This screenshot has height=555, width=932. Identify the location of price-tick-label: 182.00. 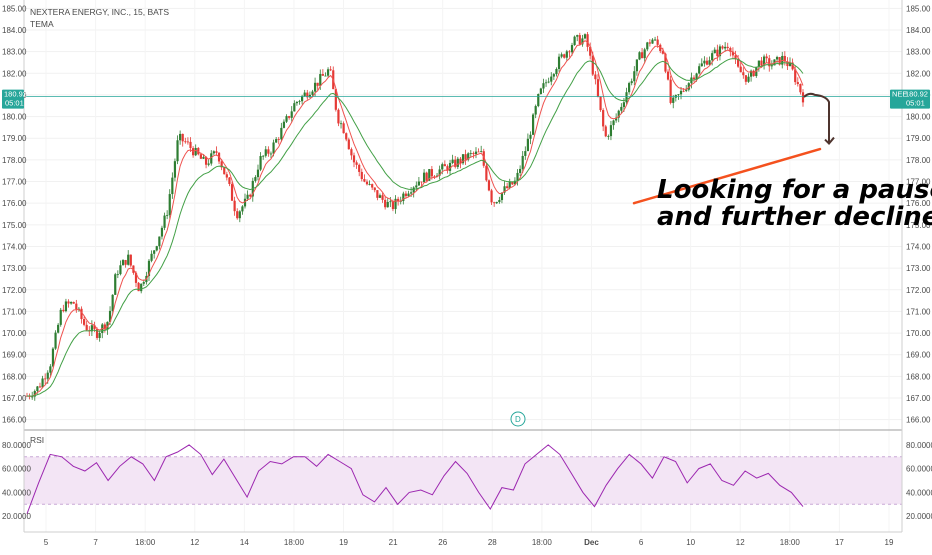
(14, 73).